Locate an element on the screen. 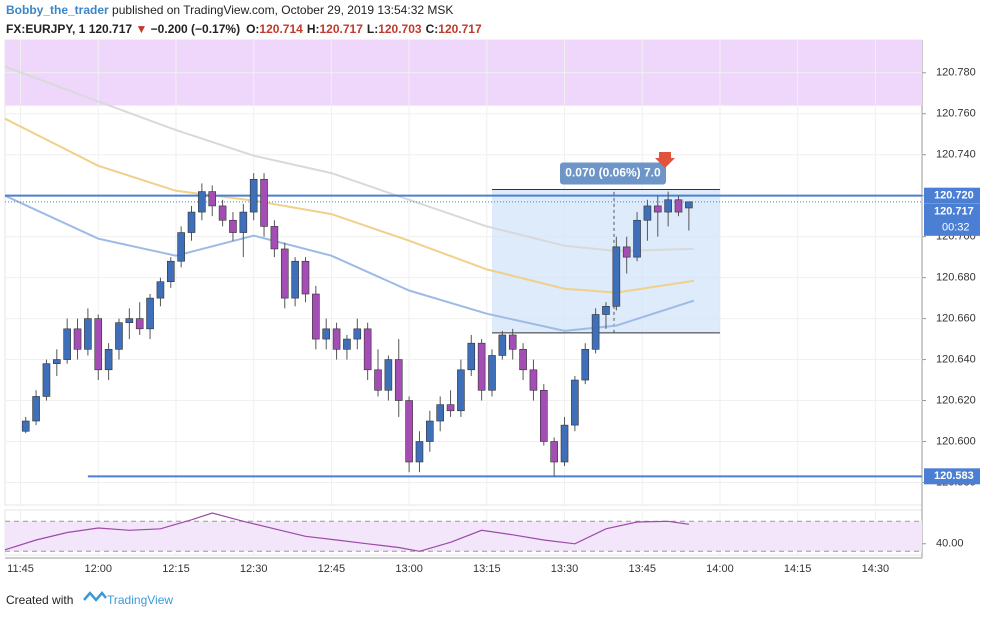 This screenshot has width=988, height=618. footer-text: Created with is located at coordinates (39, 600).